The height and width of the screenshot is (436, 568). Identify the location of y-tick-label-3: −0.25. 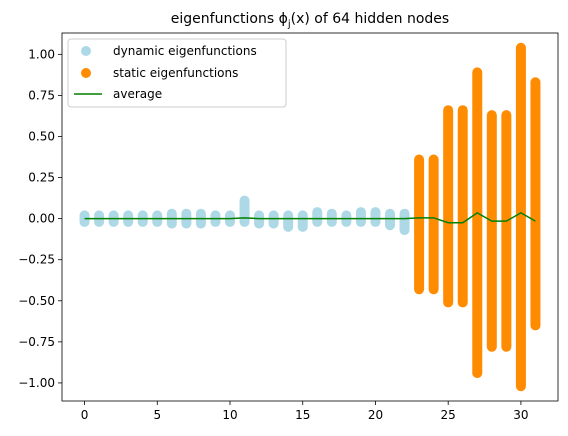
(36, 260).